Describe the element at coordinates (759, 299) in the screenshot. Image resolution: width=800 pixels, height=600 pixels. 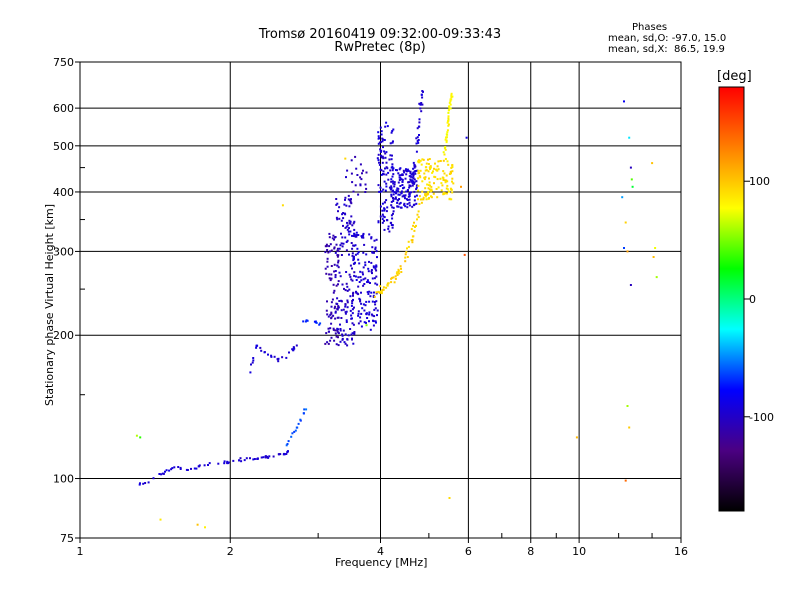
I see `colorbar-ticks: 100 0 -100` at that location.